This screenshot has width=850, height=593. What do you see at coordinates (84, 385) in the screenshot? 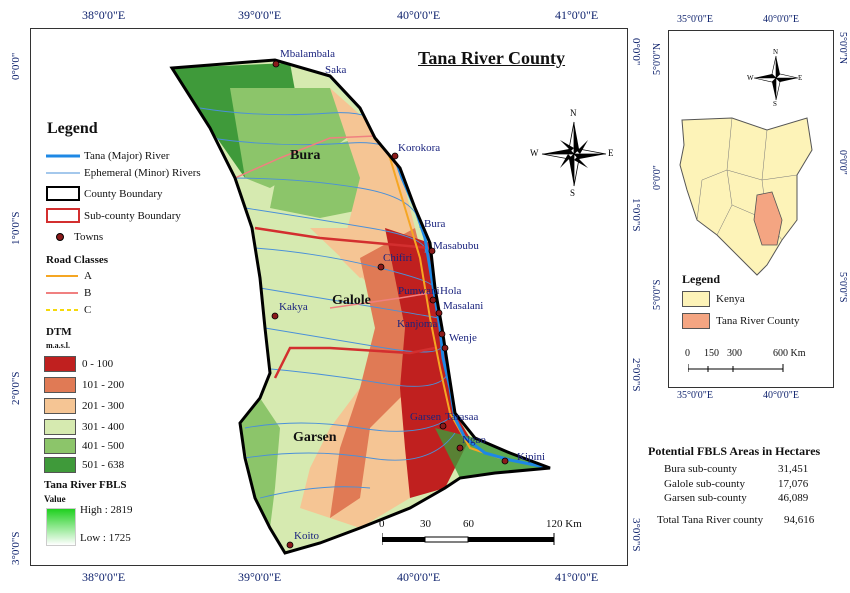
I see `legend-dtm-1: 101 - 200` at bounding box center [84, 385].